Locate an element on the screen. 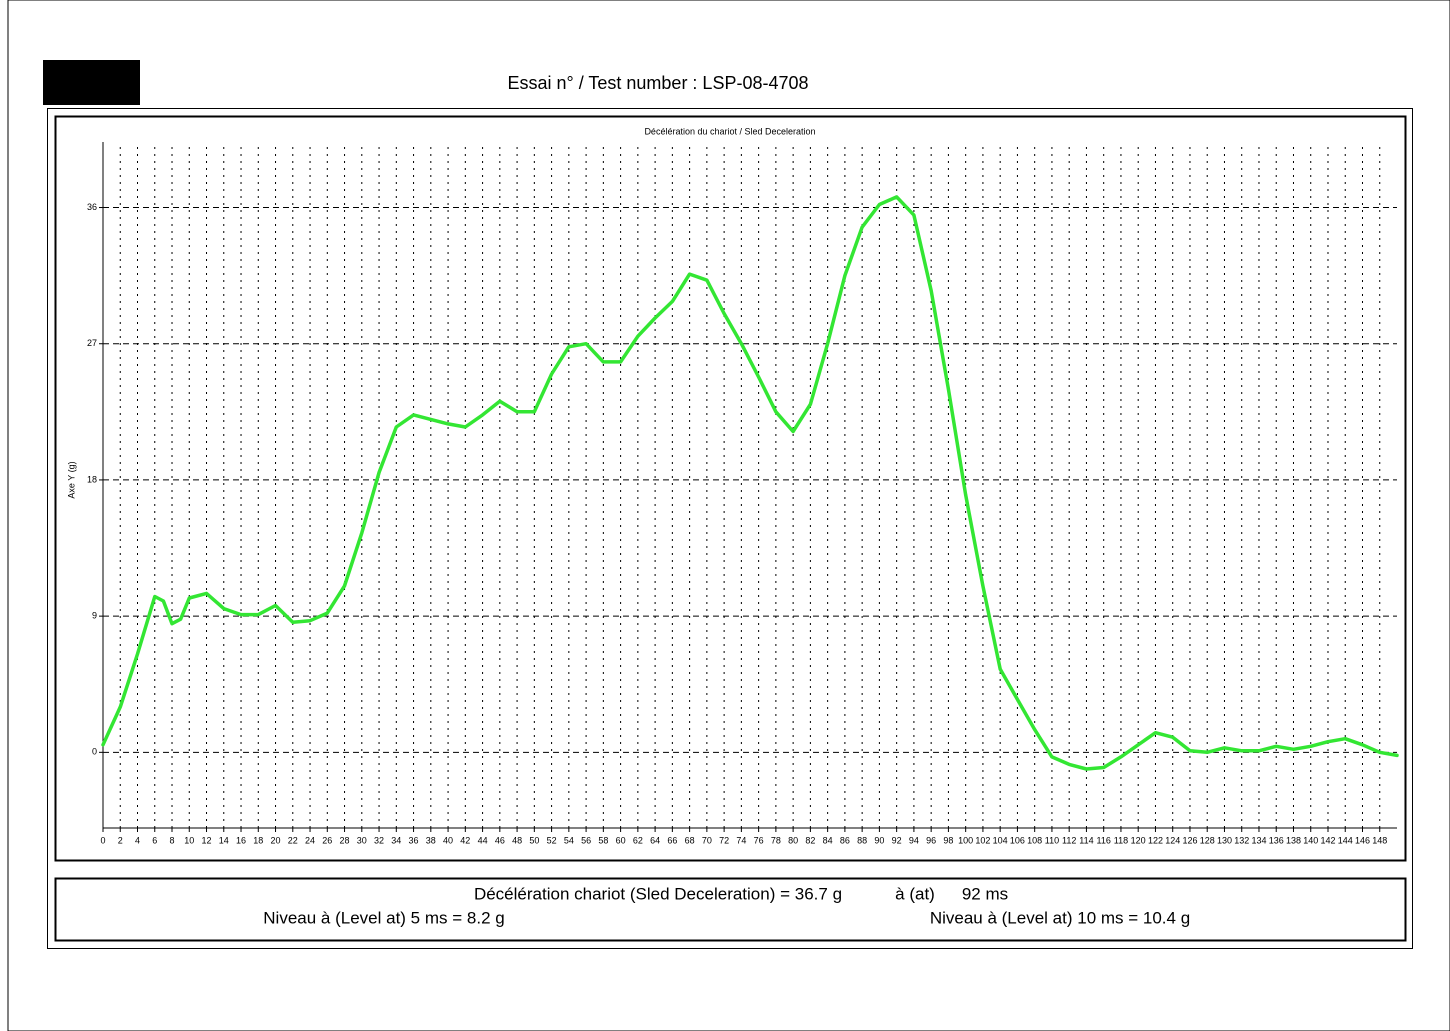 Image resolution: width=1450 pixels, height=1031 pixels. x-tick-label: 108 is located at coordinates (1034, 840).